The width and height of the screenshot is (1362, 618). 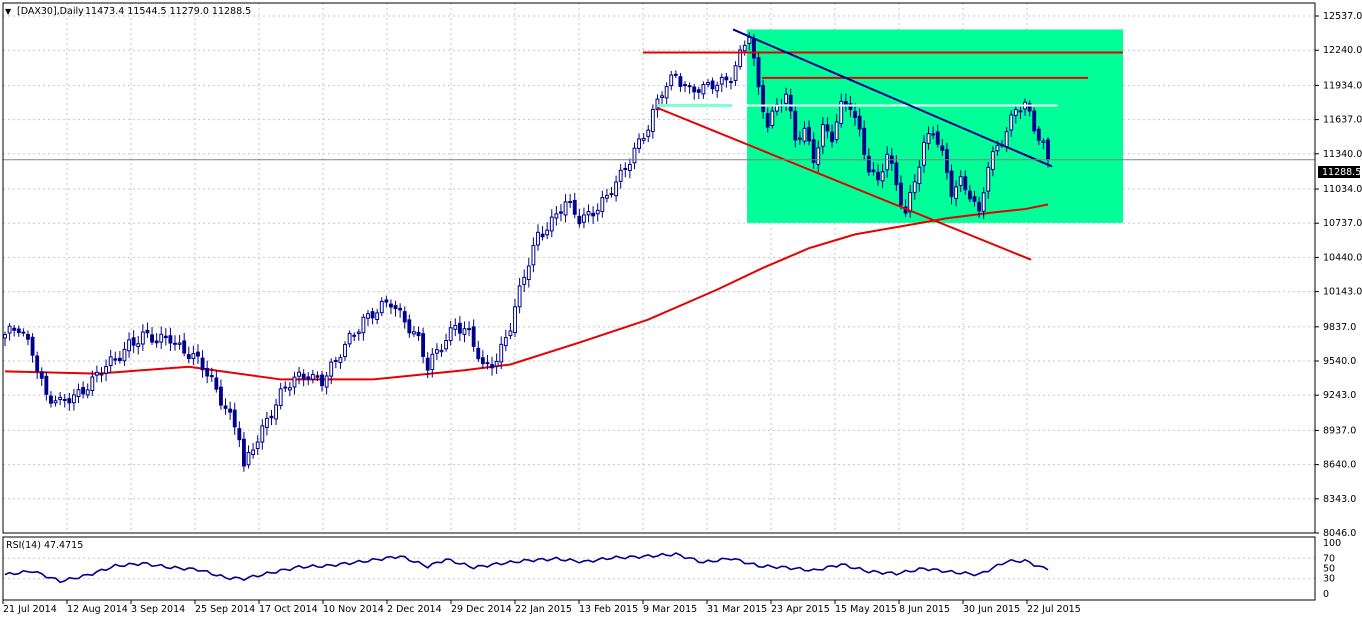 What do you see at coordinates (50, 11) in the screenshot?
I see `symbol-label: [DAX30],Daily` at bounding box center [50, 11].